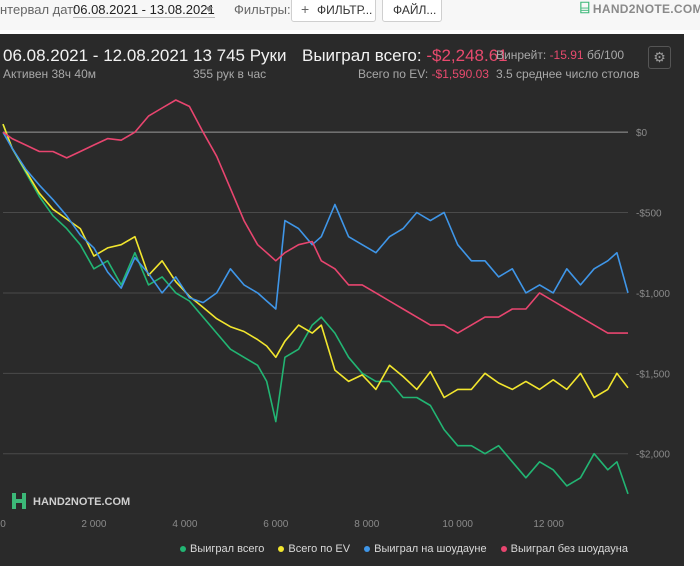 The height and width of the screenshot is (577, 700). Describe the element at coordinates (653, 374) in the screenshot. I see `y-tick-label: -$1,500` at that location.